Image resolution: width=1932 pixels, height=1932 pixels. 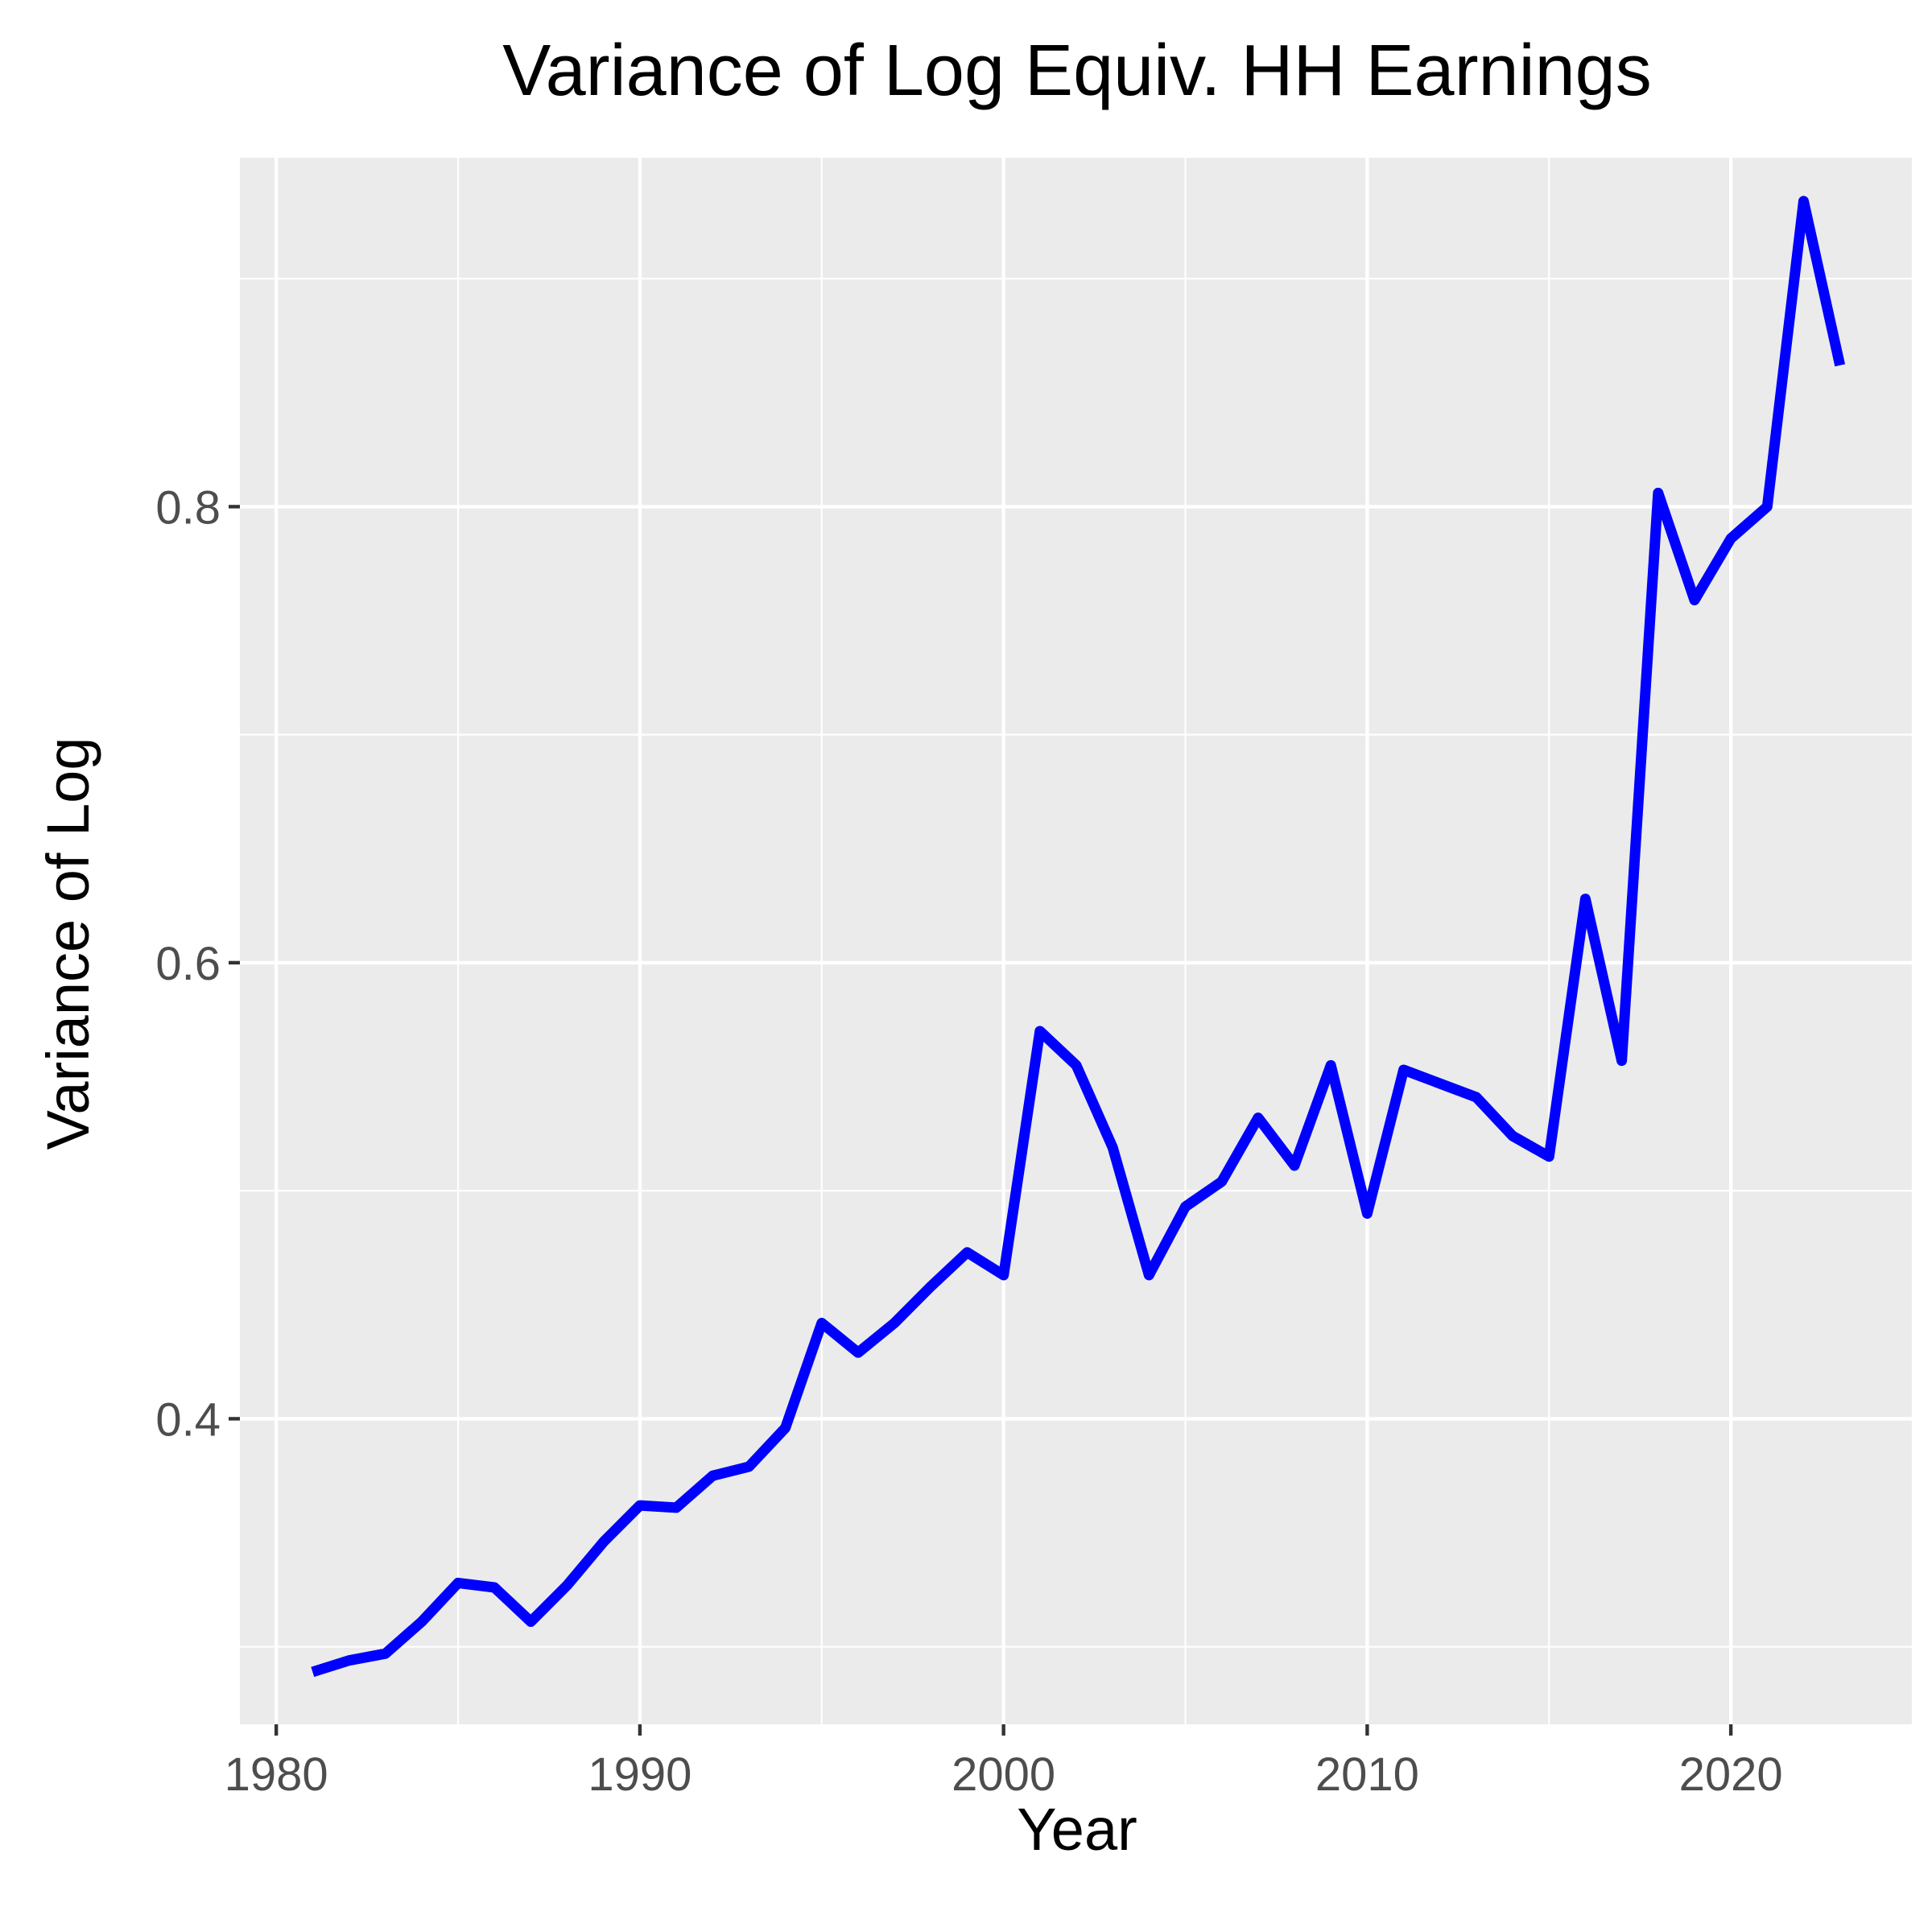 I want to click on y-axis: 0.4 0.6 0.8, so click(x=197, y=964).